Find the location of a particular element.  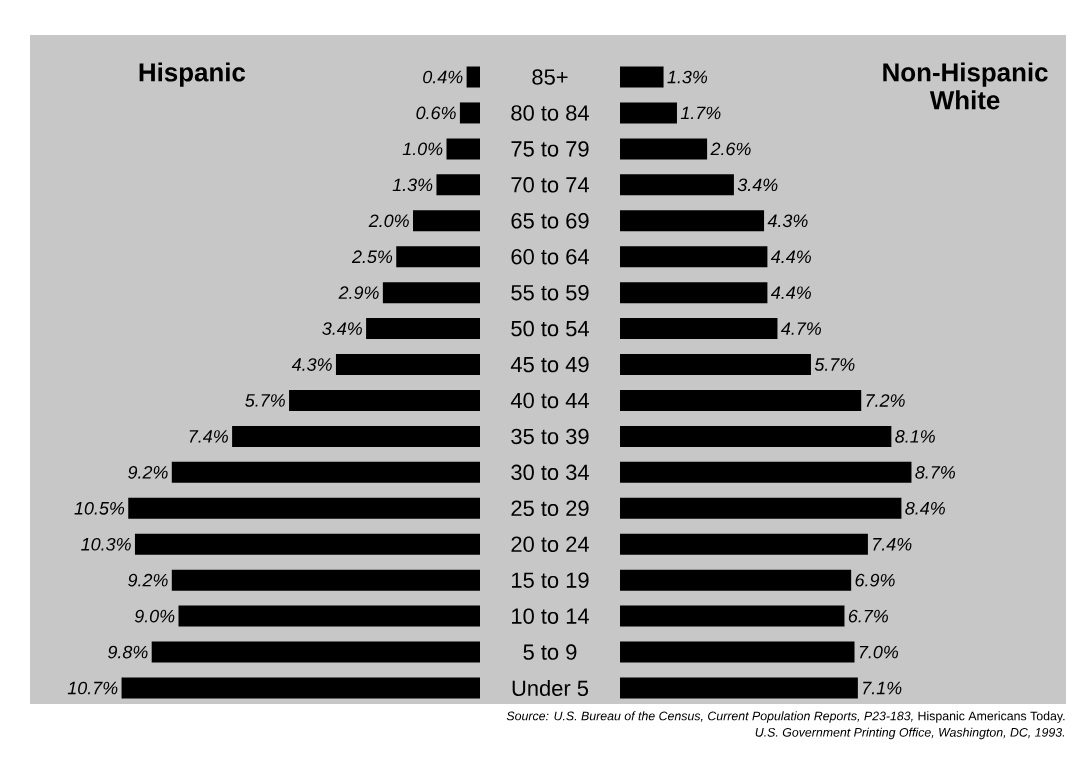

data-label: 7.1% is located at coordinates (882, 688).